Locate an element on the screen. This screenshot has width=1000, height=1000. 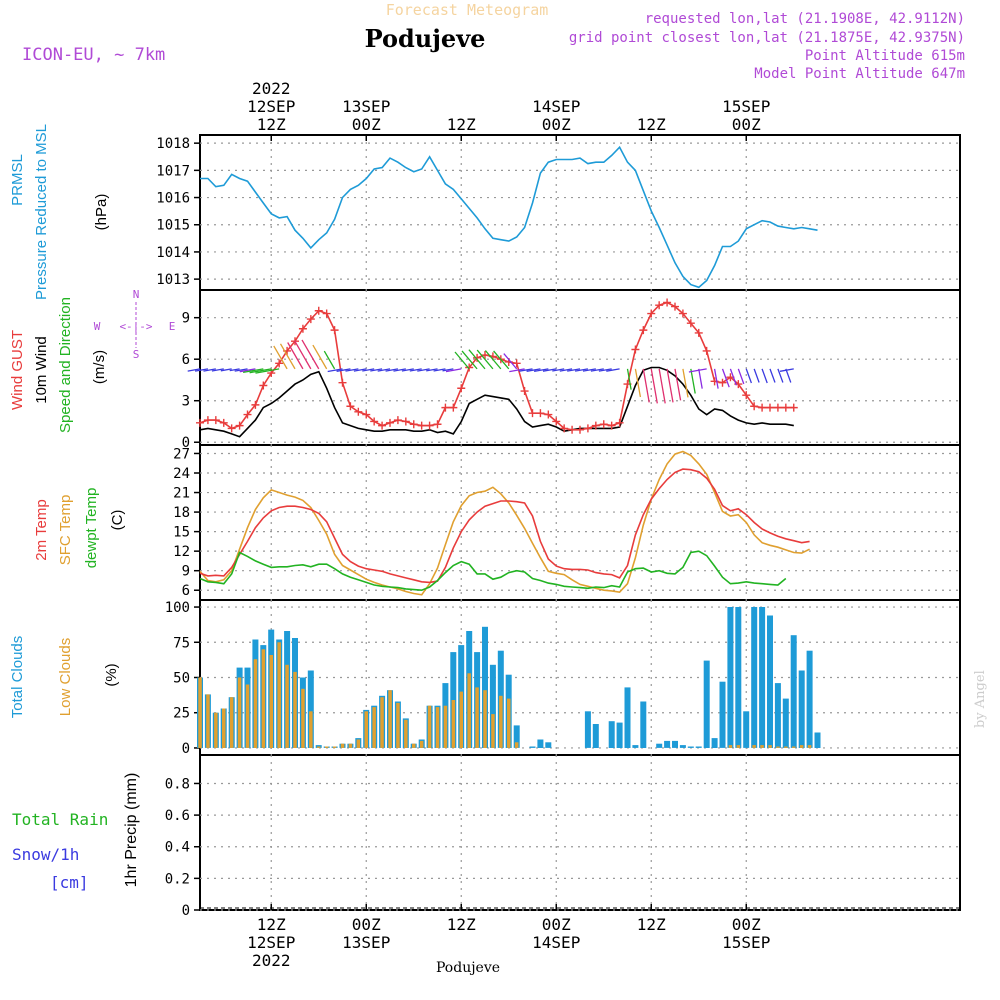
top-time-label: 14SEP is located at coordinates (556, 106).